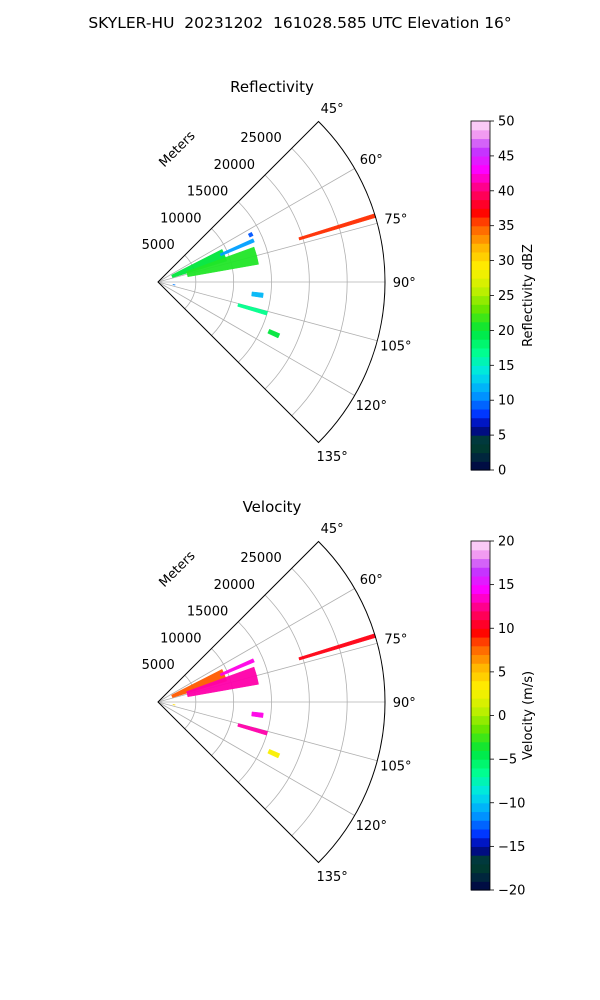 Image resolution: width=600 pixels, height=1000 pixels. I want to click on colorbar-tick-label: 40, so click(506, 191).